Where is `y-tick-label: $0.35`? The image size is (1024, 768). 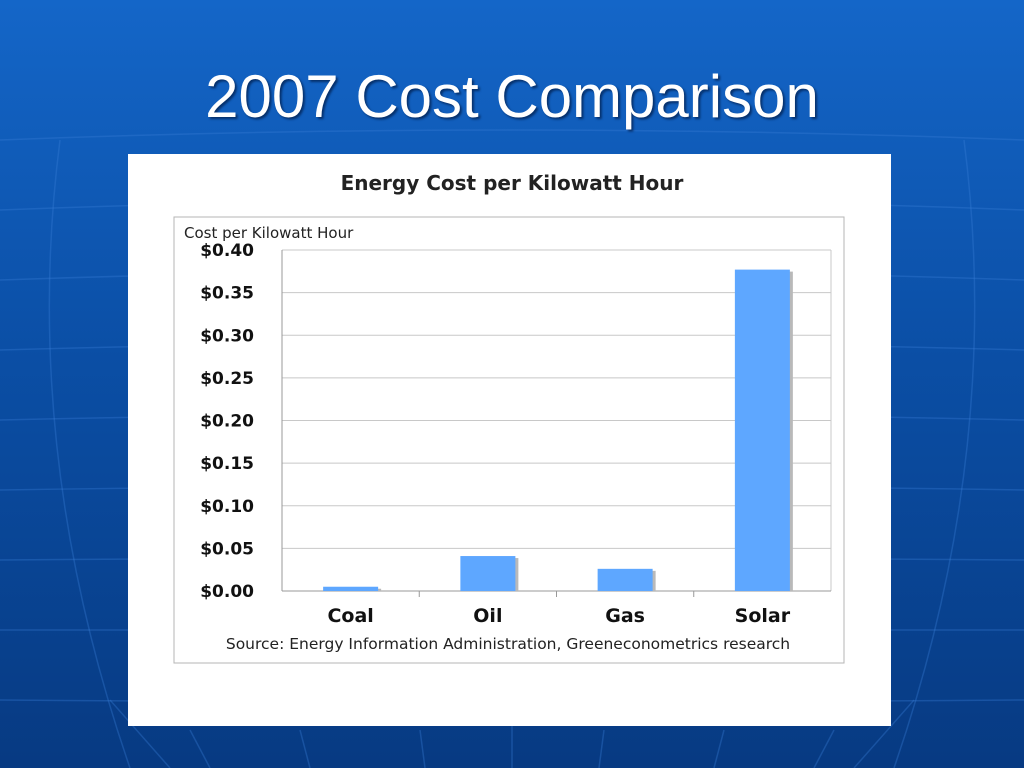
y-tick-label: $0.35 is located at coordinates (227, 294).